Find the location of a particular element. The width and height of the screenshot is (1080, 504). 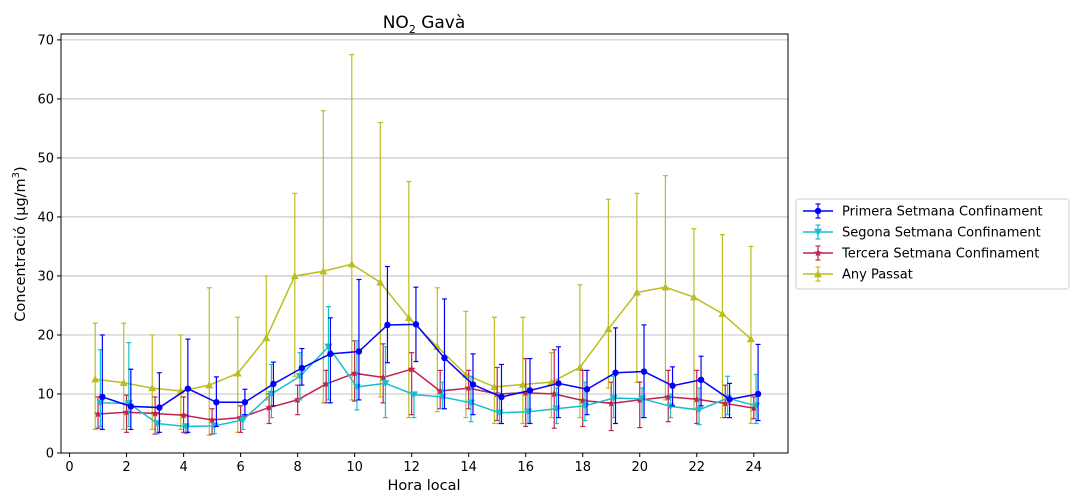

x-tick-label: 22 is located at coordinates (696, 467).